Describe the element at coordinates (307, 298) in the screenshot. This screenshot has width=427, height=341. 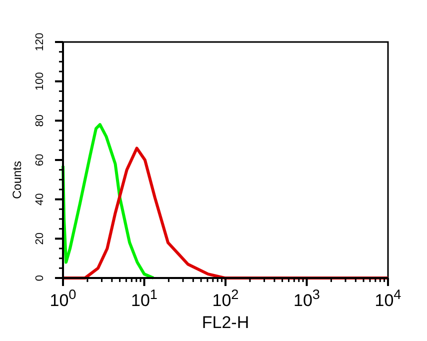
I see `x-tick-label: 10$^{3}$` at that location.